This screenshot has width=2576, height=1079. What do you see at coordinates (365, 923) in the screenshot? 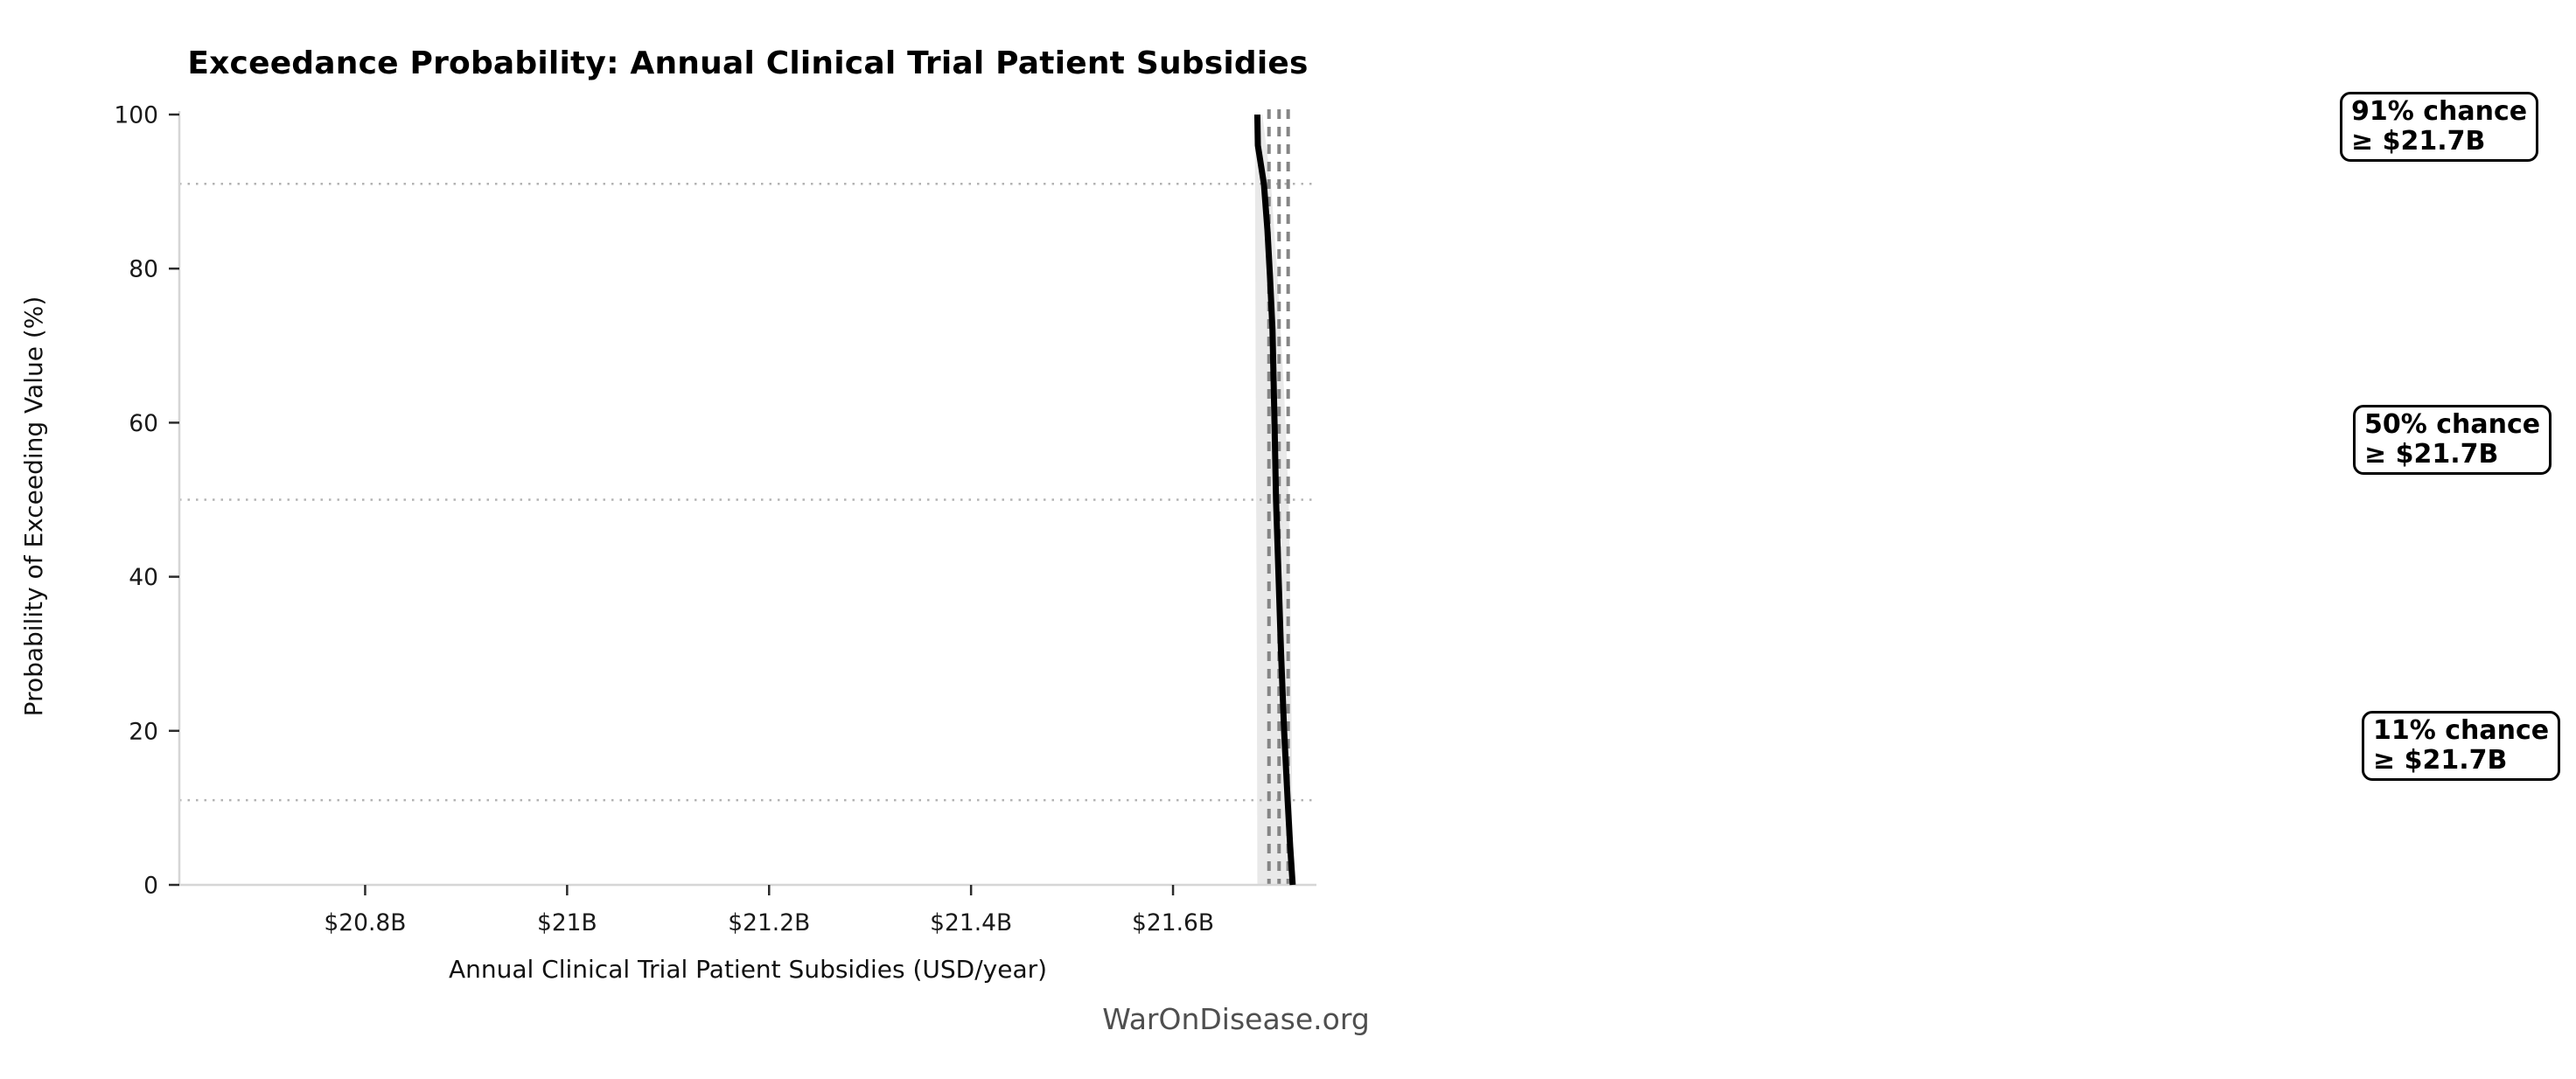
I see `x-tick-label: $20.8B` at bounding box center [365, 923].